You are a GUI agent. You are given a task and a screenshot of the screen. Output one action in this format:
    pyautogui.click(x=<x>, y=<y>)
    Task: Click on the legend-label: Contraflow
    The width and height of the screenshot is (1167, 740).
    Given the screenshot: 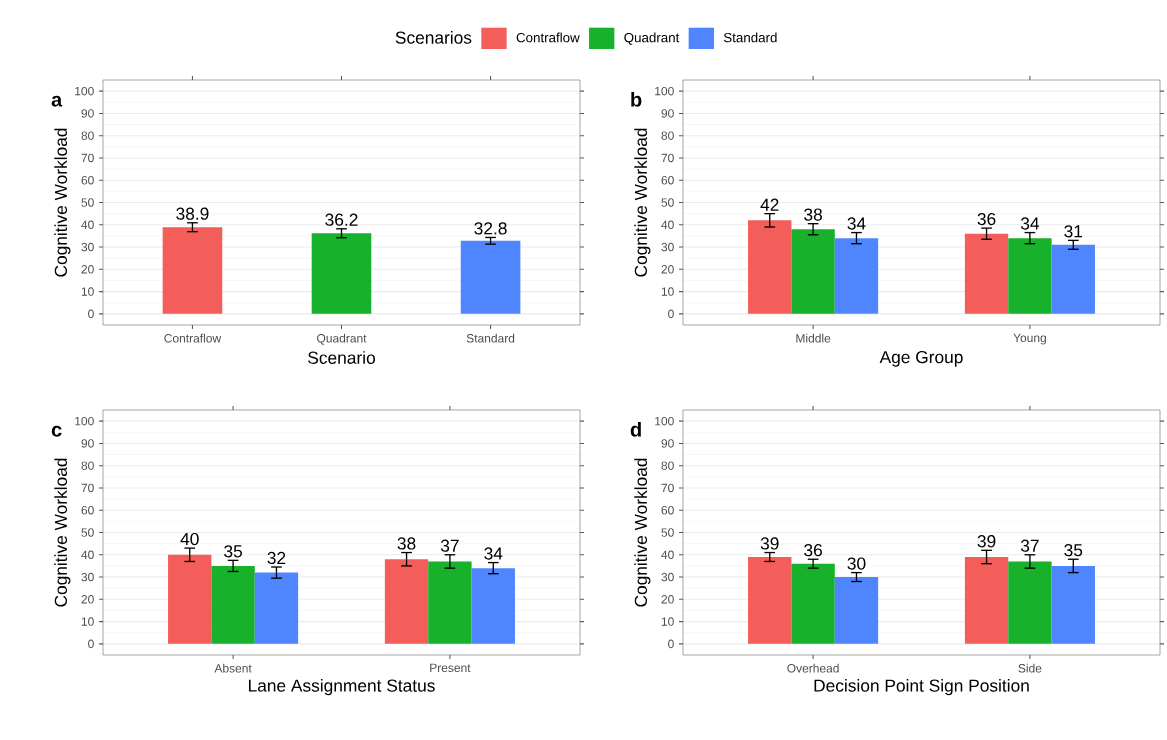 What is the action you would take?
    pyautogui.click(x=548, y=37)
    